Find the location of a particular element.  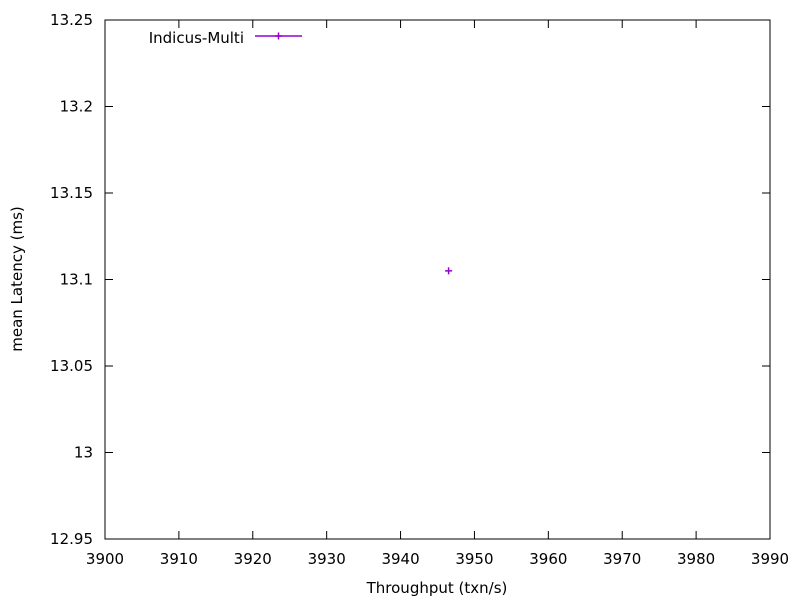

legend: Indicus-Multi is located at coordinates (225, 38).